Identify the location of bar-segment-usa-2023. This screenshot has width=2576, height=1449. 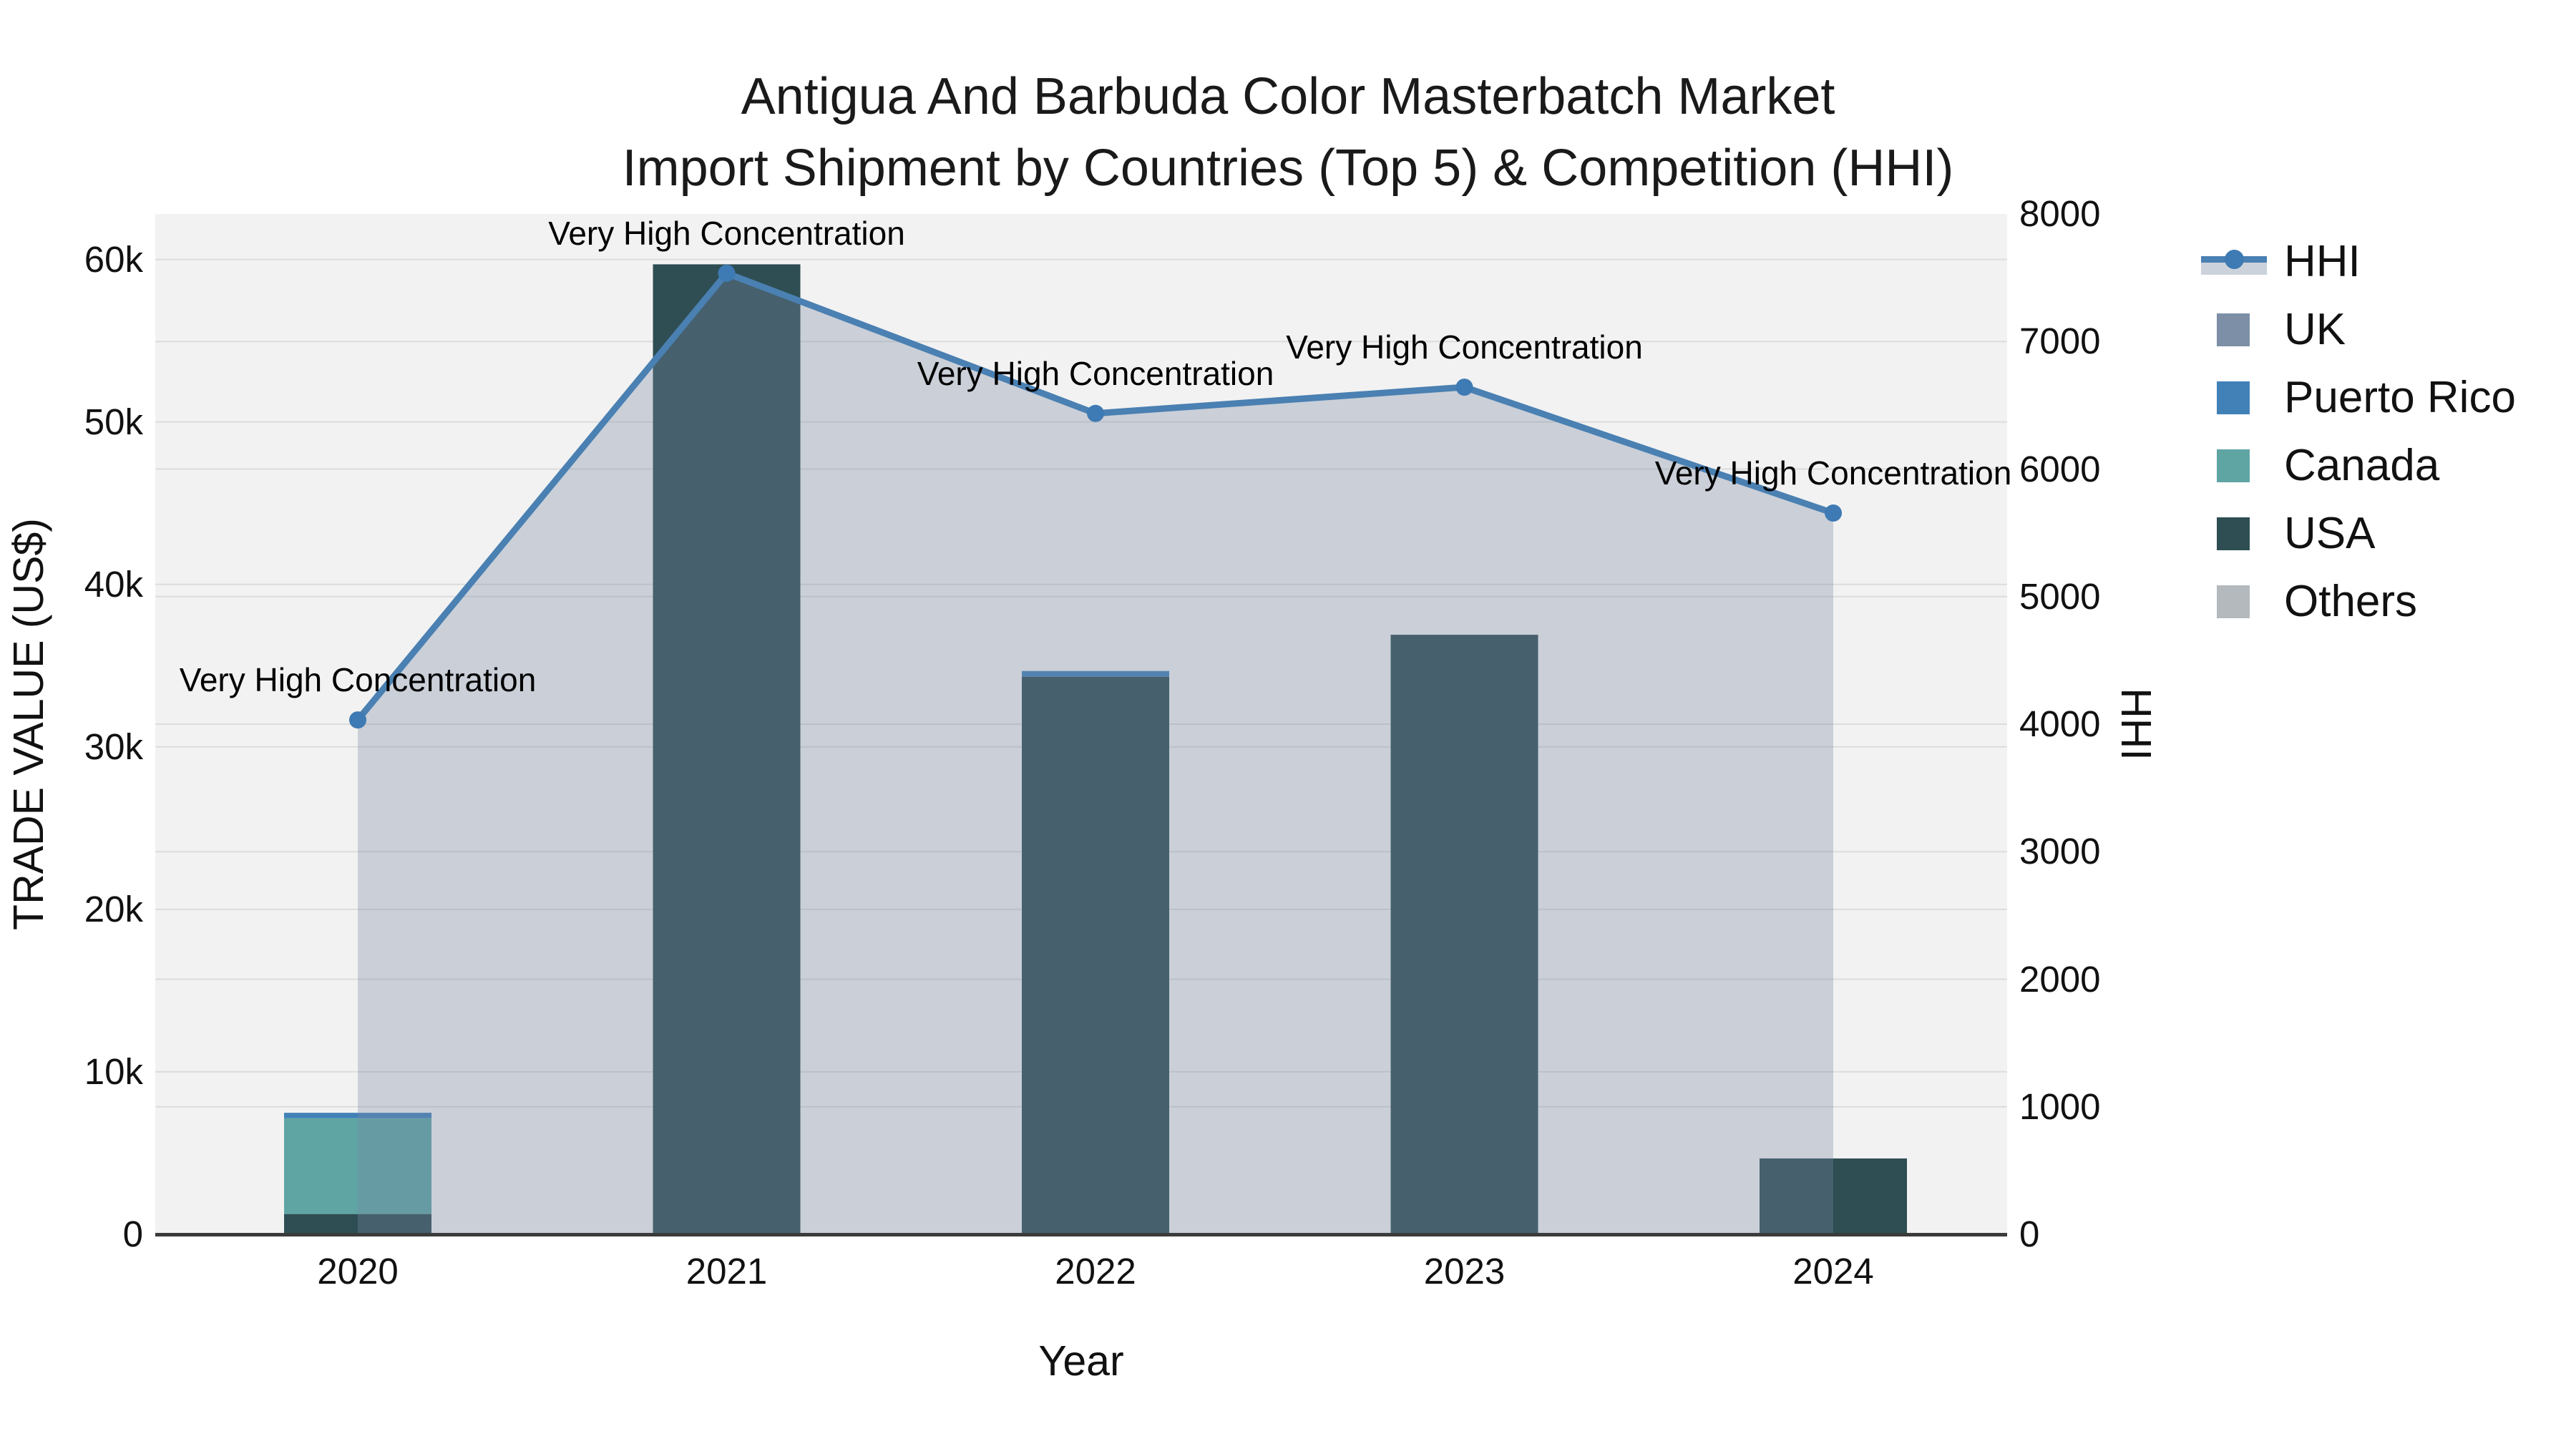
(1464, 934).